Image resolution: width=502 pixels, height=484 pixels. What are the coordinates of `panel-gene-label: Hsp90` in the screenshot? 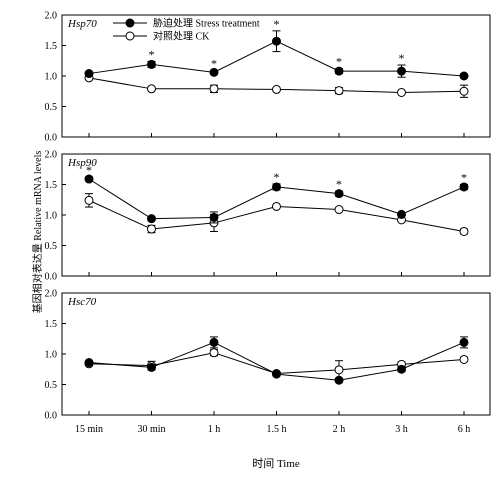 It's located at (82, 163).